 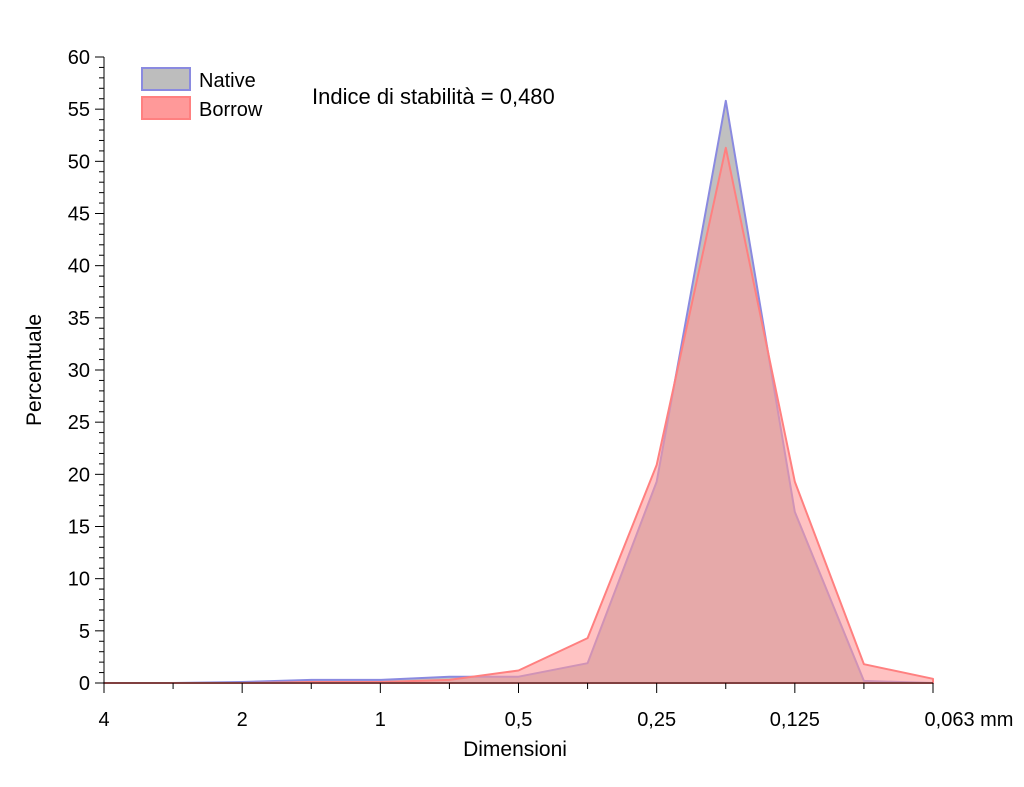 I want to click on y-tick-label: 0, so click(x=84, y=684).